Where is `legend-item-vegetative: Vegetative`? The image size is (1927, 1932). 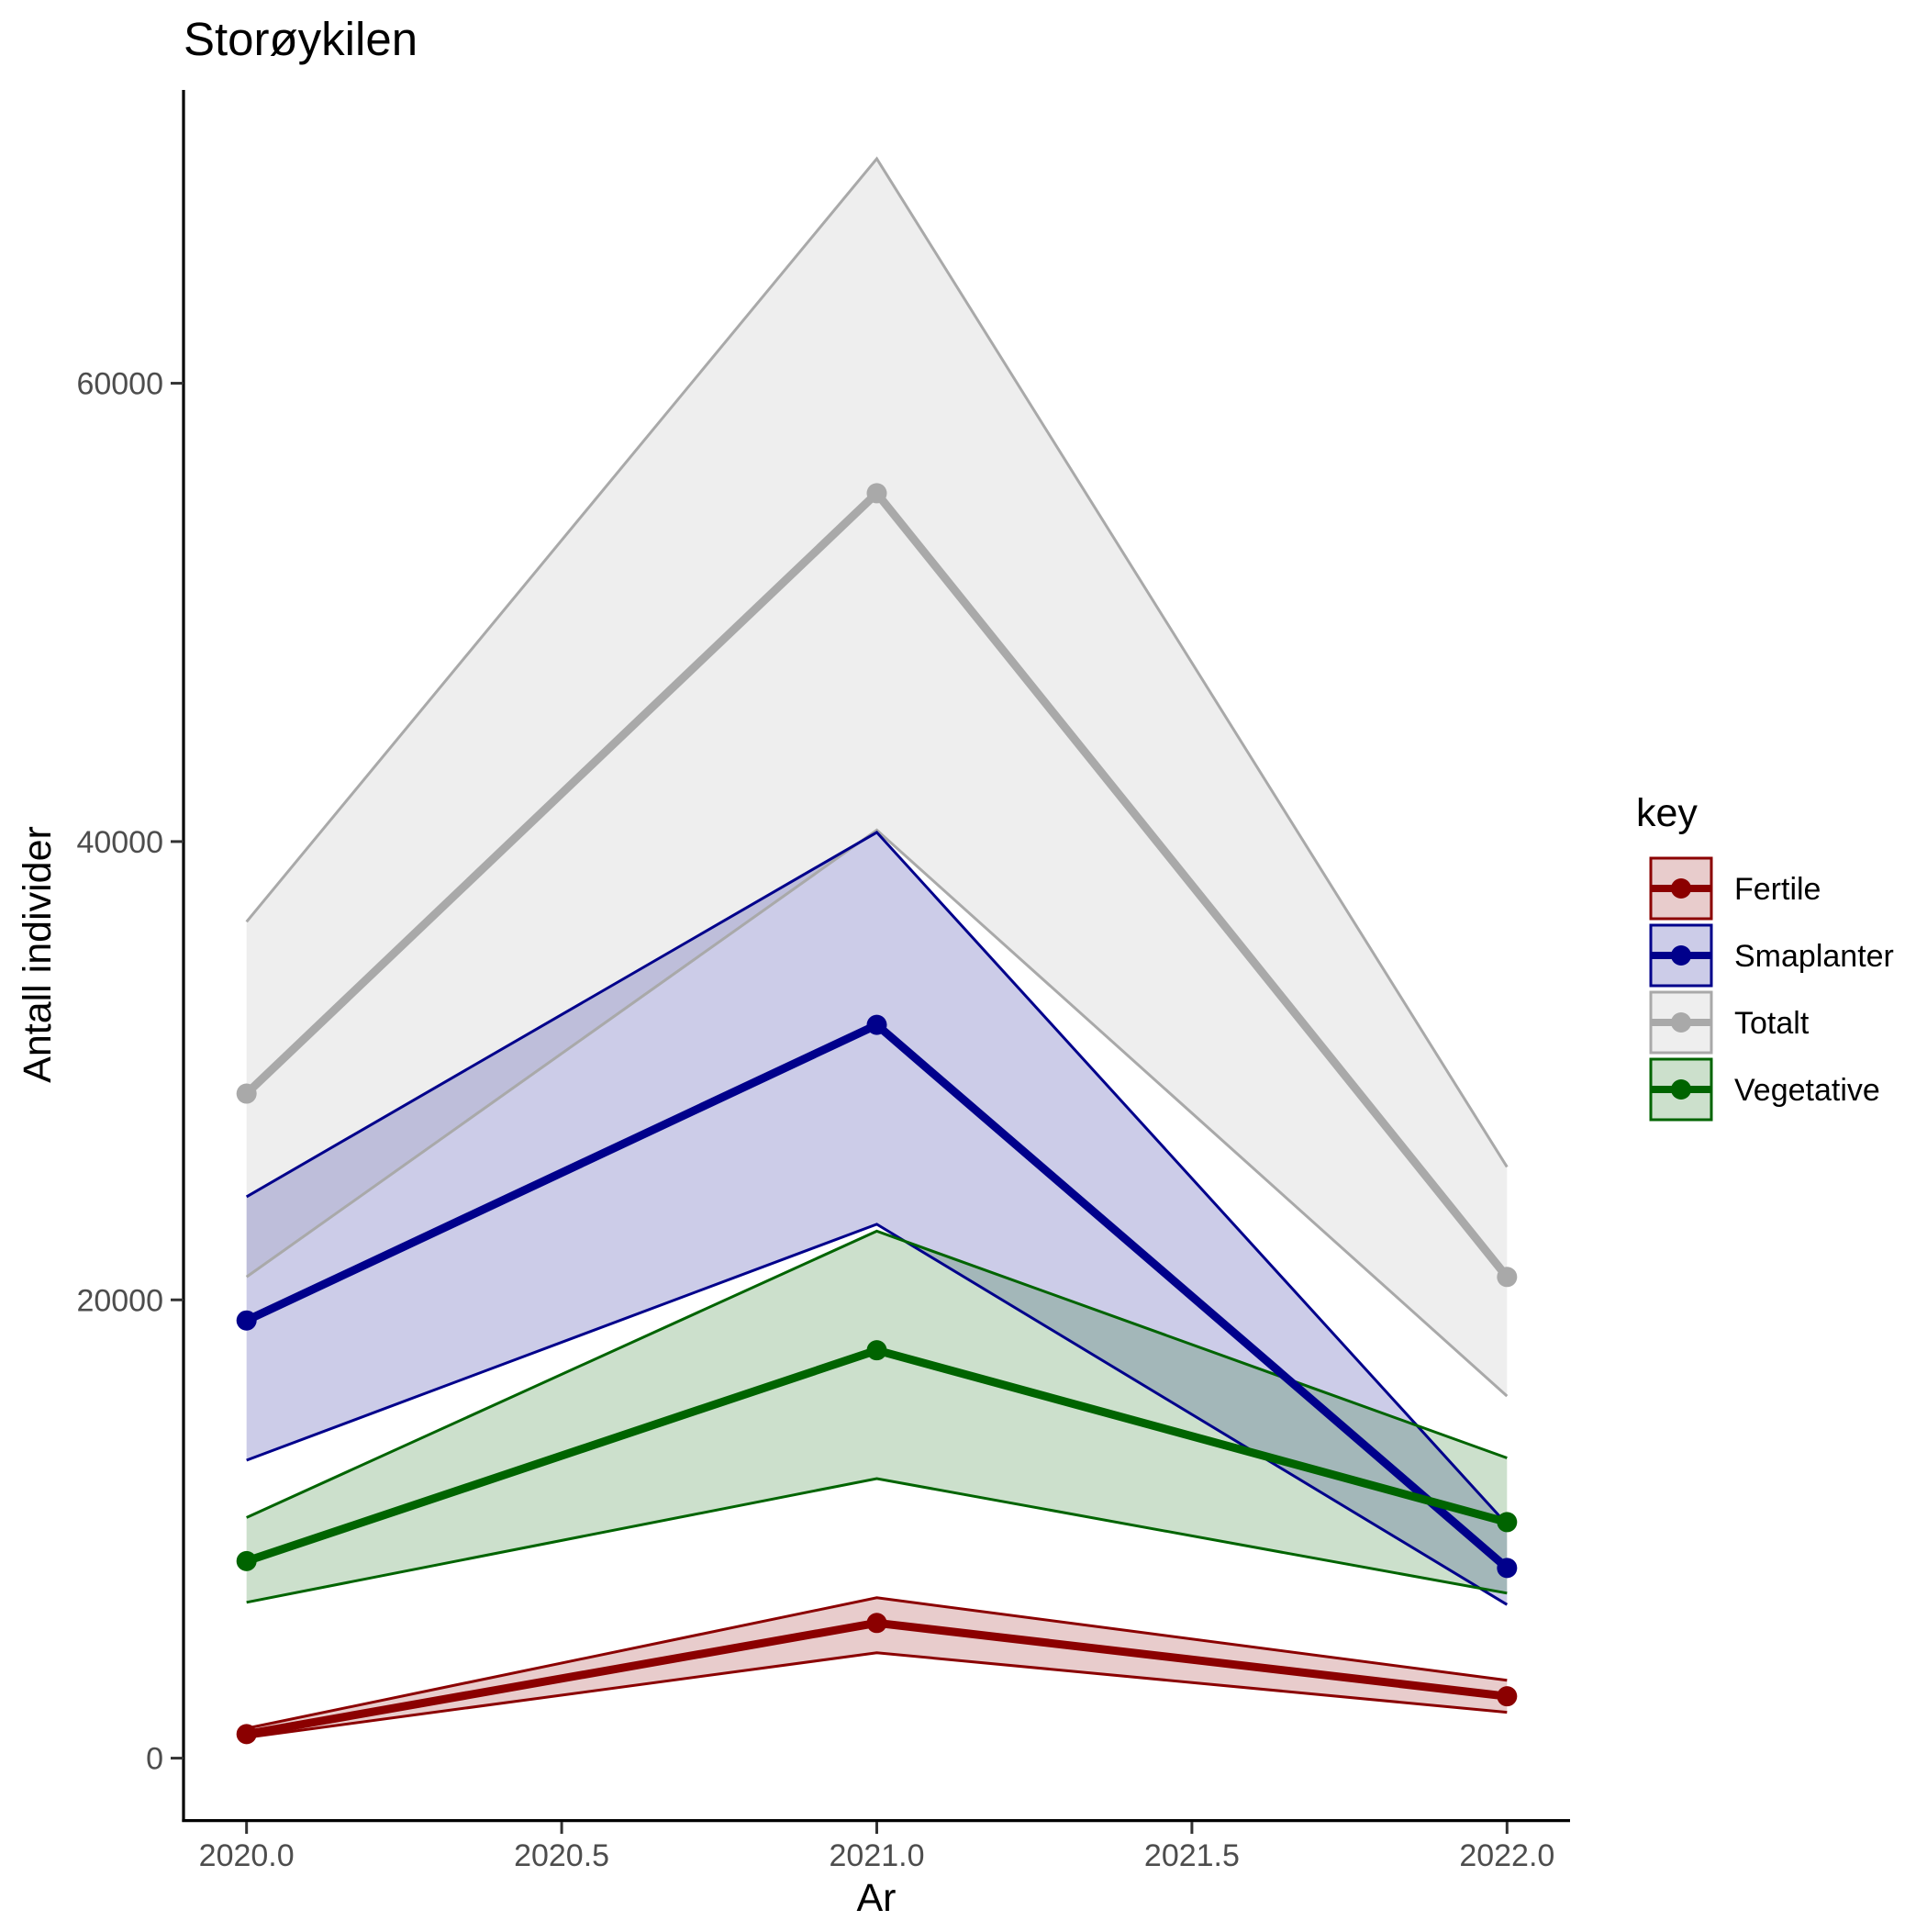
legend-item-vegetative: Vegetative is located at coordinates (1764, 1089).